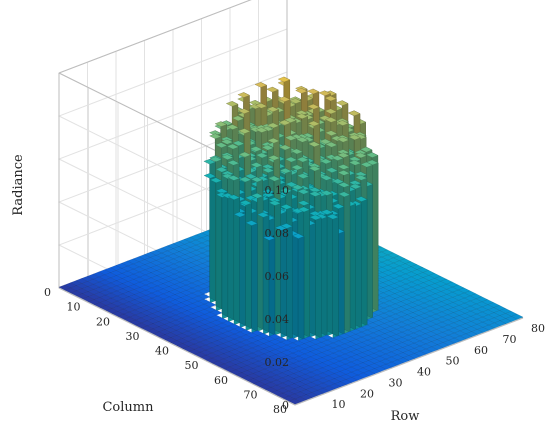  What do you see at coordinates (277, 276) in the screenshot?
I see `z-tick-label: 0.06` at bounding box center [277, 276].